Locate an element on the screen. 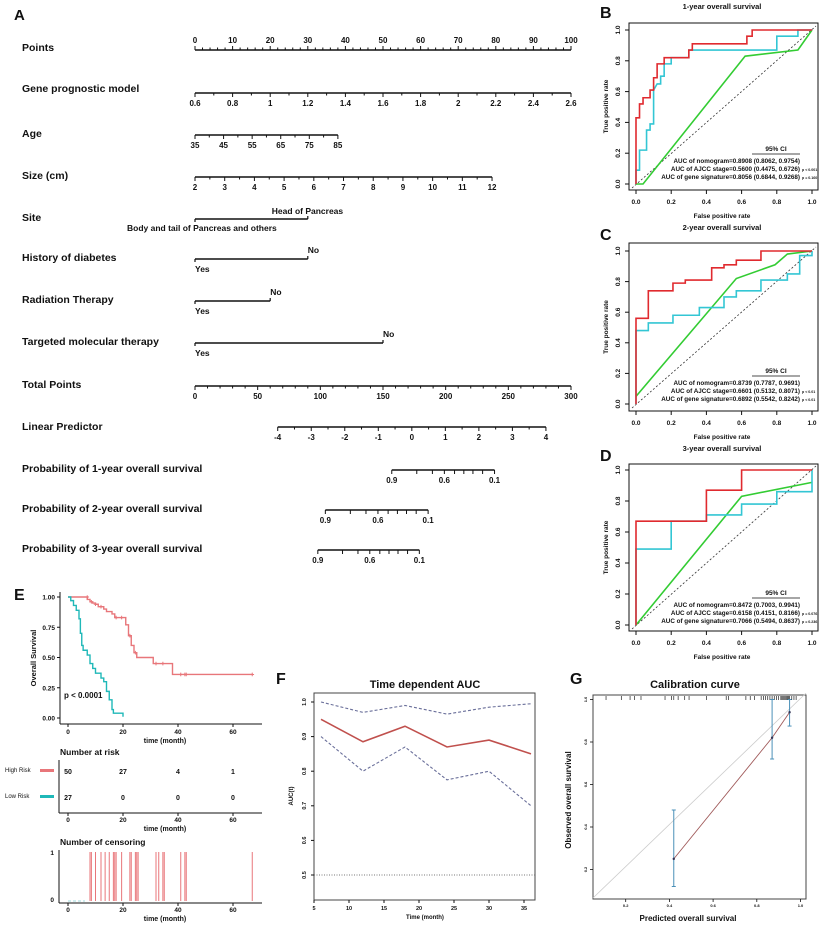  x-tick-label: 0.6 is located at coordinates (741, 202).